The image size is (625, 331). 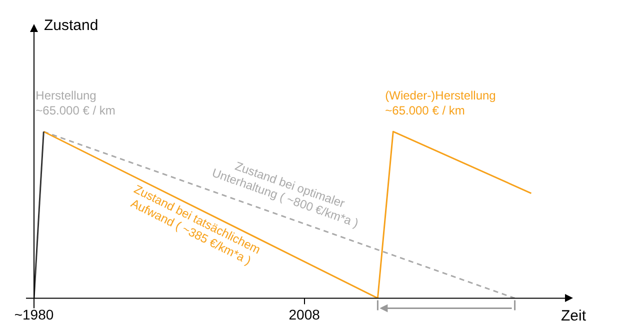 What do you see at coordinates (34, 314) in the screenshot?
I see `x-tick-label: ~1980` at bounding box center [34, 314].